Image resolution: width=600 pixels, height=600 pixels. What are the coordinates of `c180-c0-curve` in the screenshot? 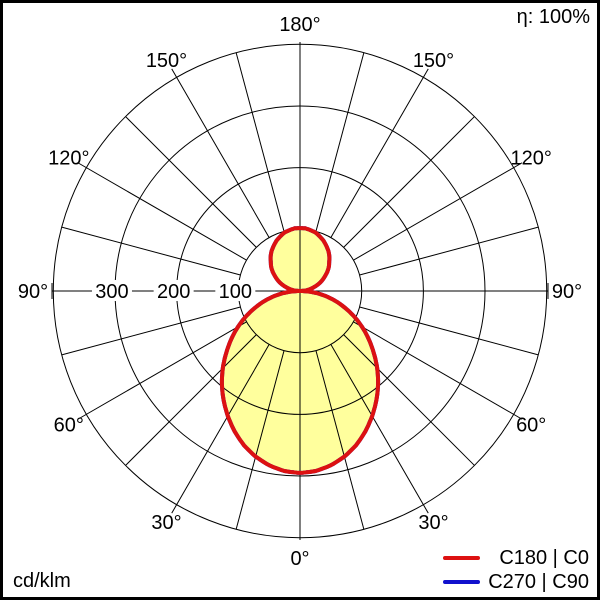 It's located at (300, 350).